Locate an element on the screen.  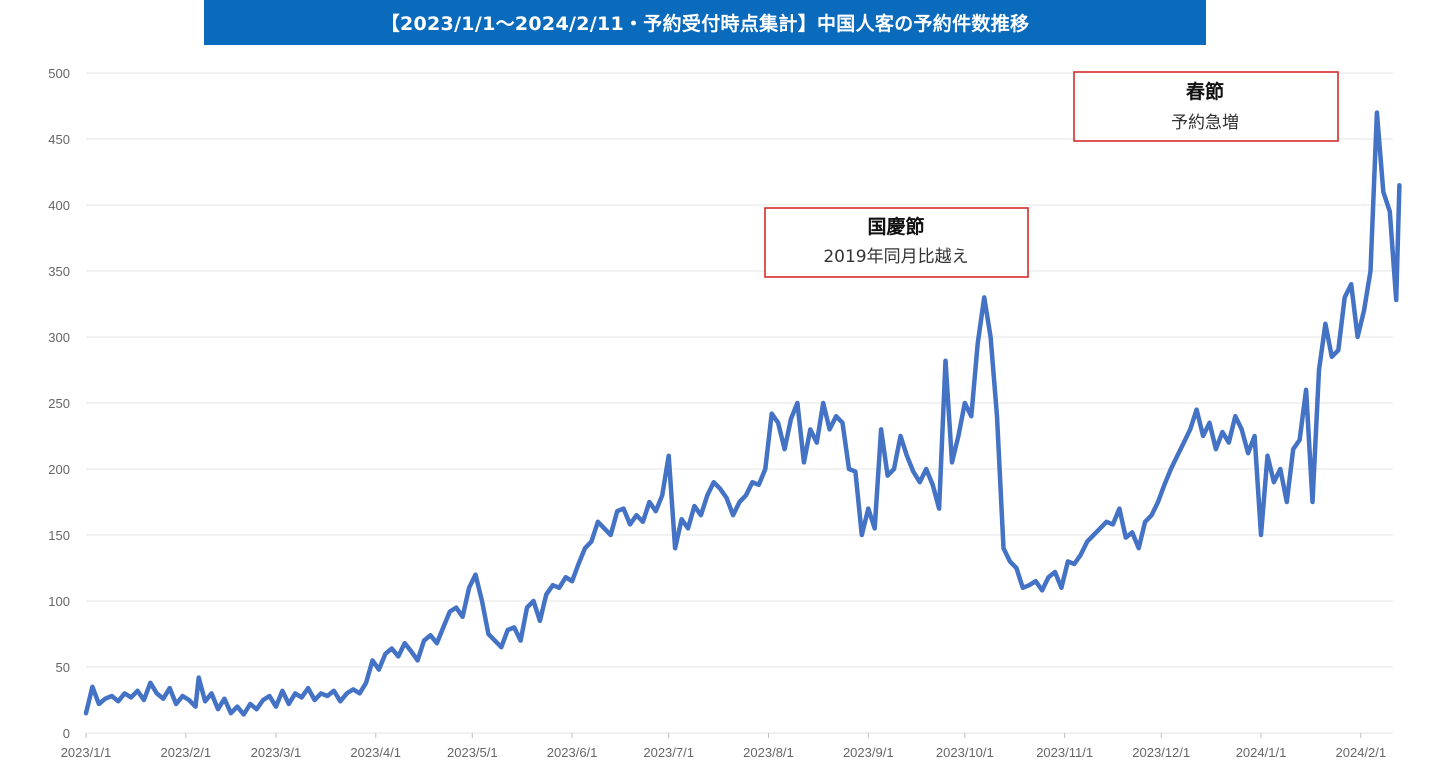
x-tick-label: 2023/1/1 is located at coordinates (86, 752).